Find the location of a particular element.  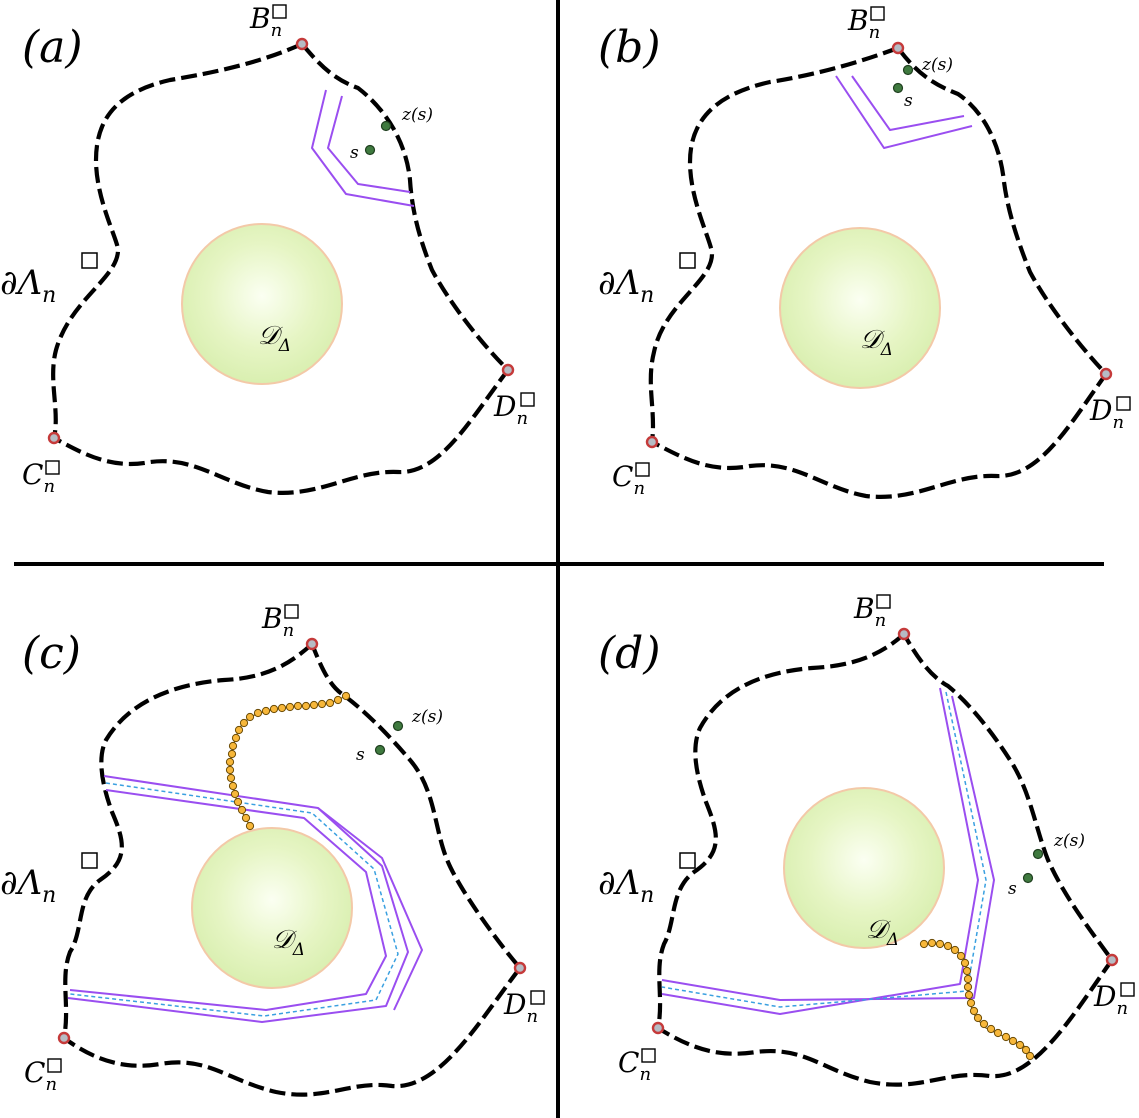

corridor-midline is located at coordinates (234, 899).